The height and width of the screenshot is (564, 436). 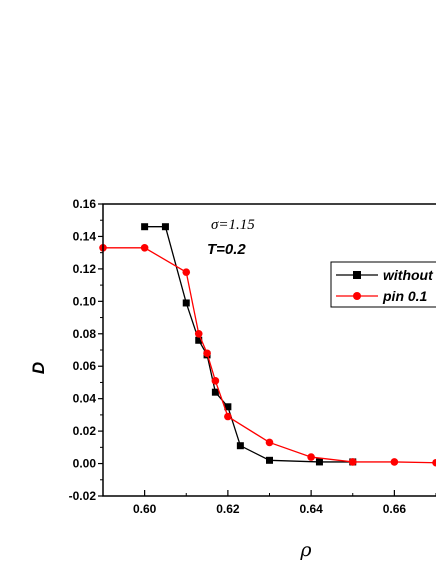 I want to click on y-tick-label: 0.12, so click(x=85, y=269).